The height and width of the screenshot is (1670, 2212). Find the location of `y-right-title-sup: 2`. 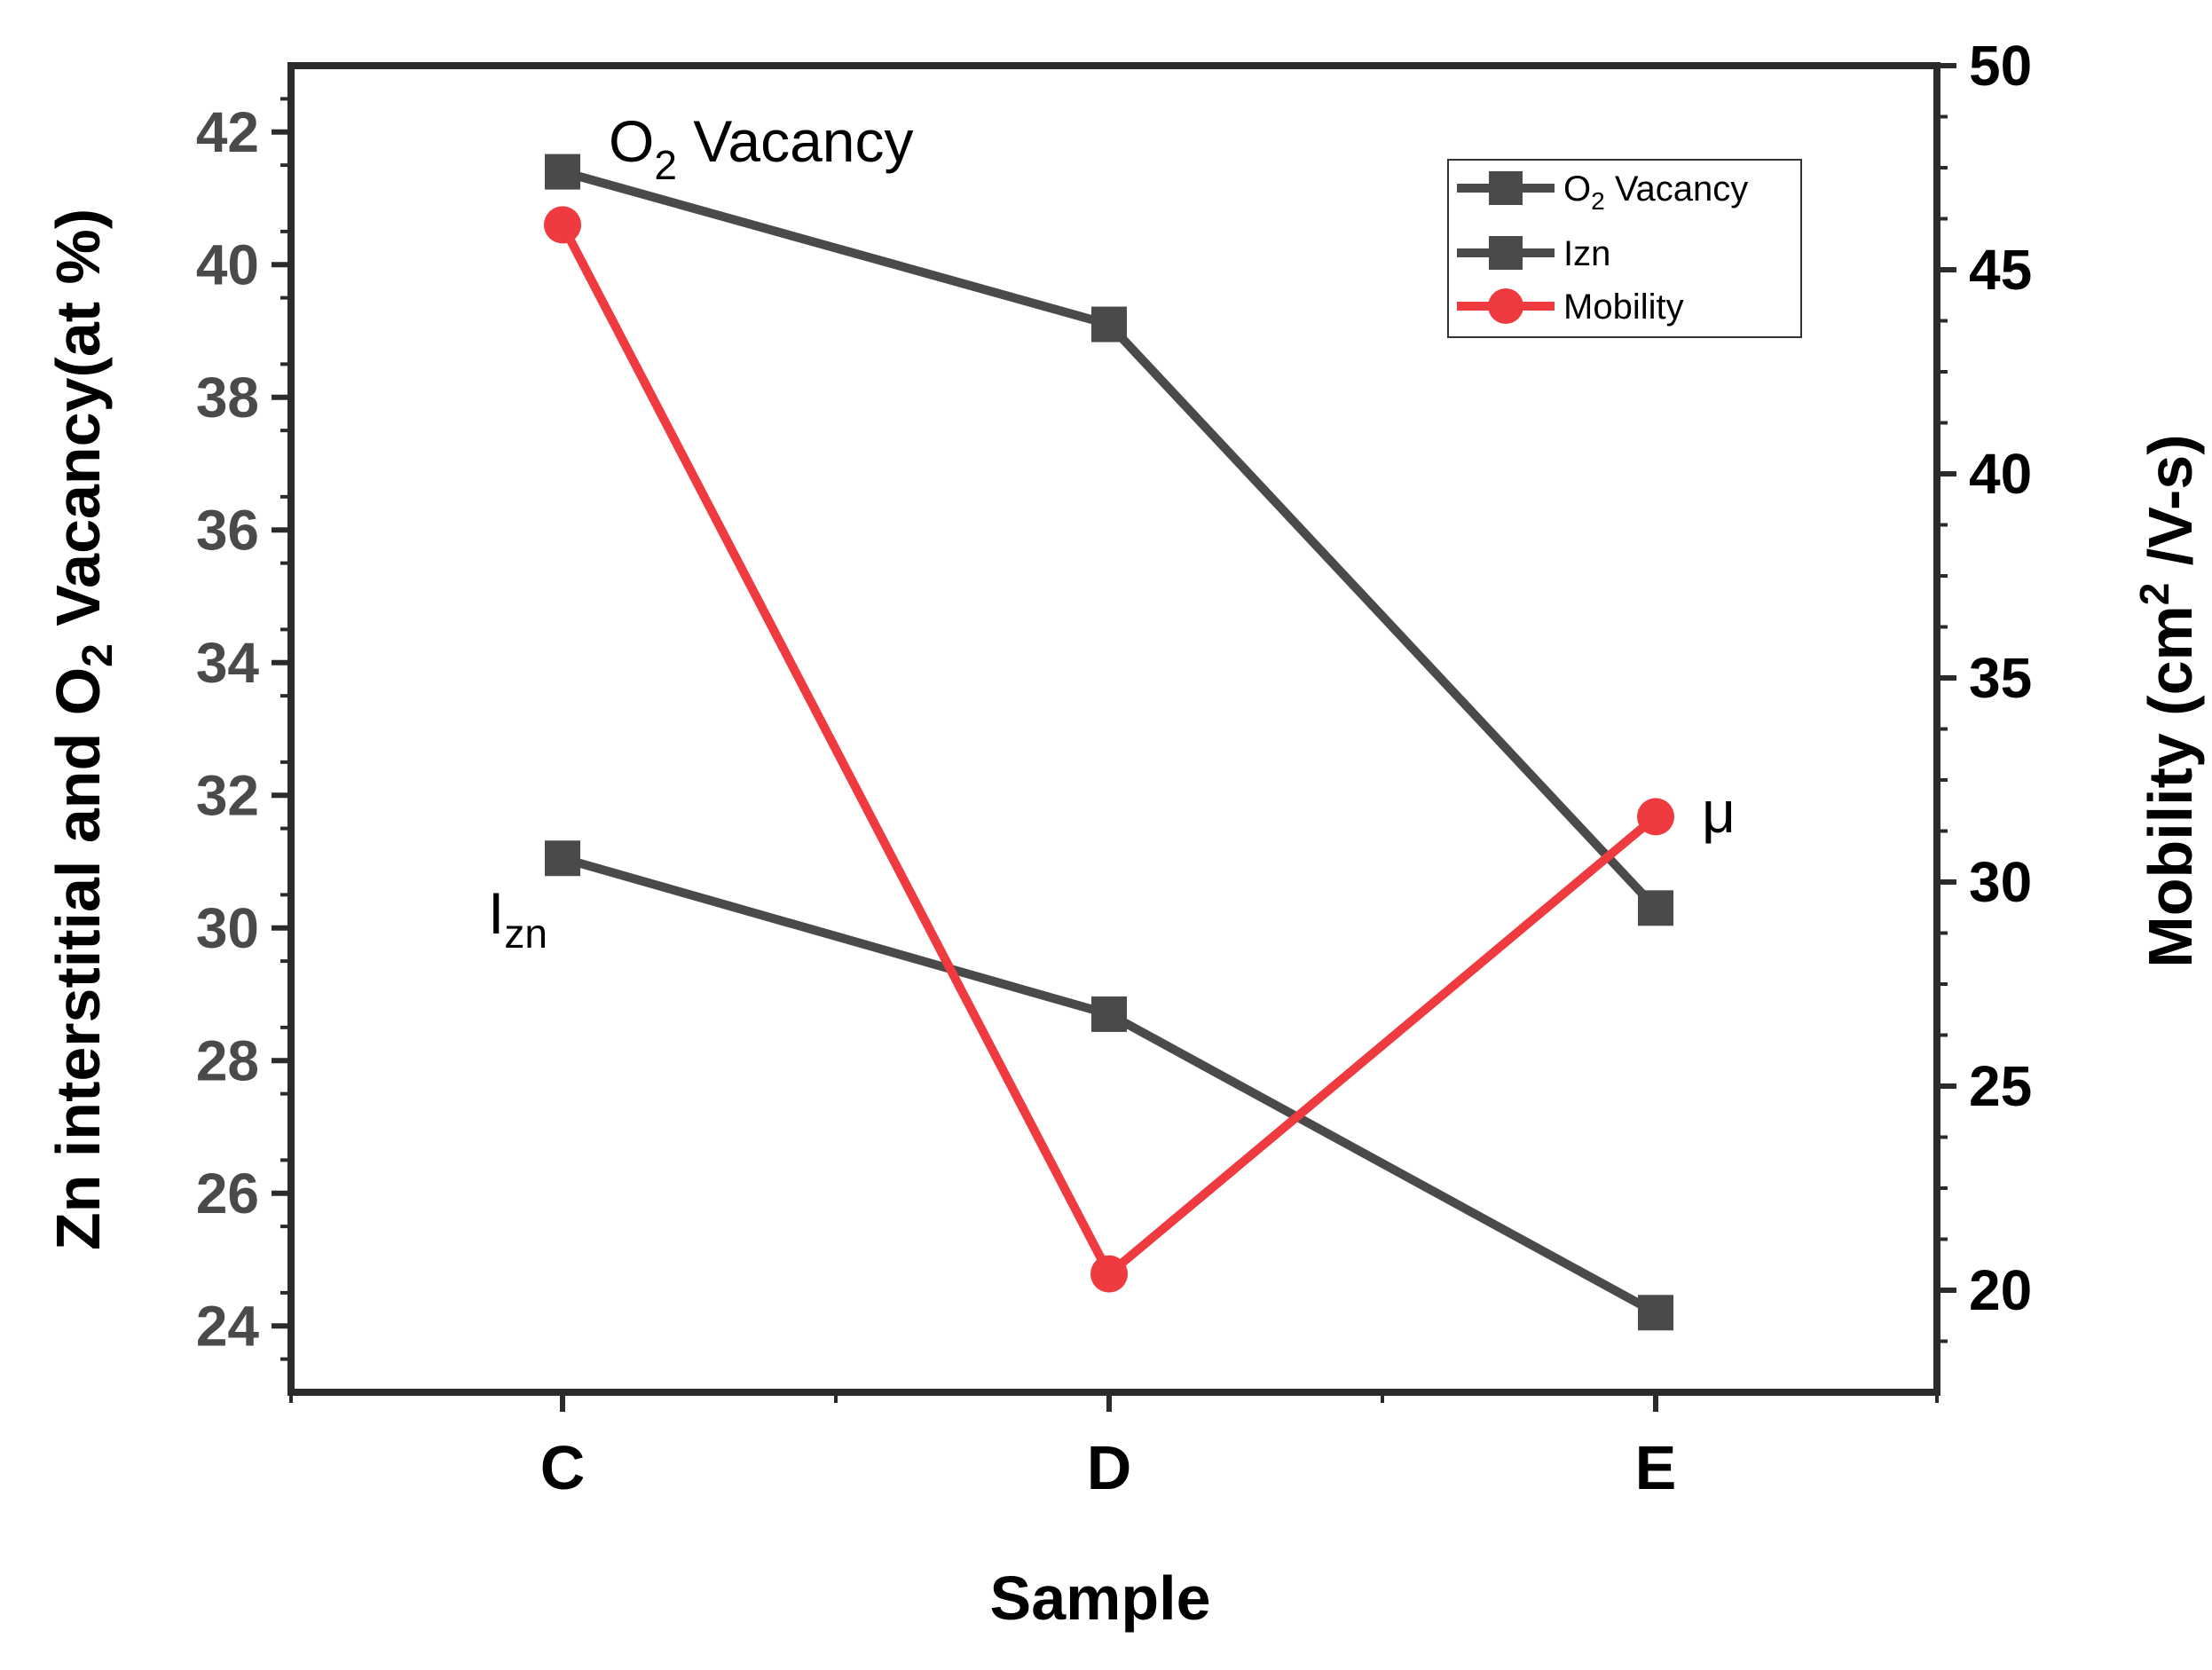

y-right-title-sup: 2 is located at coordinates (2154, 594).